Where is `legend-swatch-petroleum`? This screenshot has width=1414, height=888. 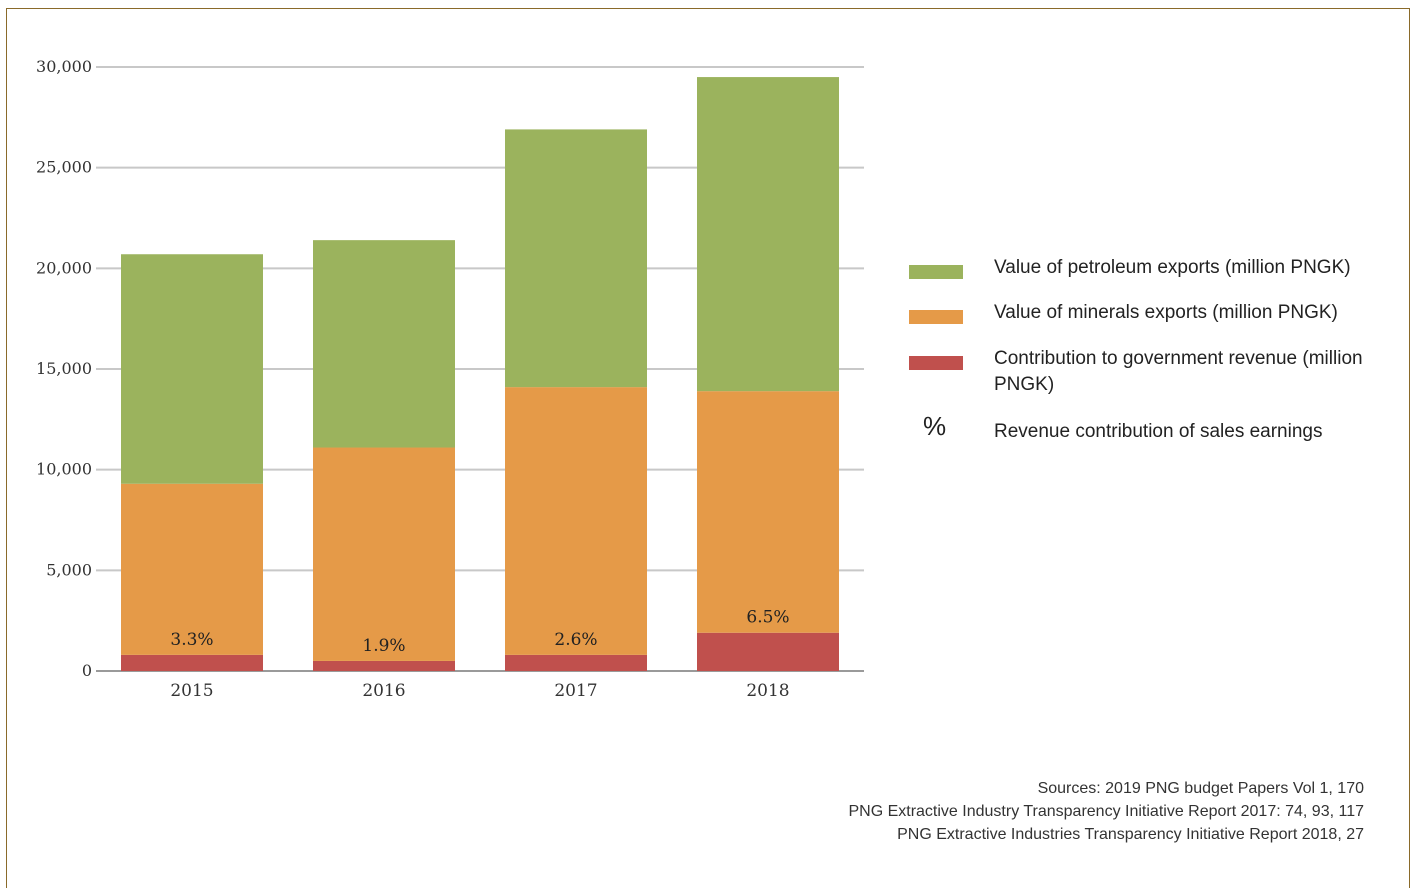
legend-swatch-petroleum is located at coordinates (936, 272).